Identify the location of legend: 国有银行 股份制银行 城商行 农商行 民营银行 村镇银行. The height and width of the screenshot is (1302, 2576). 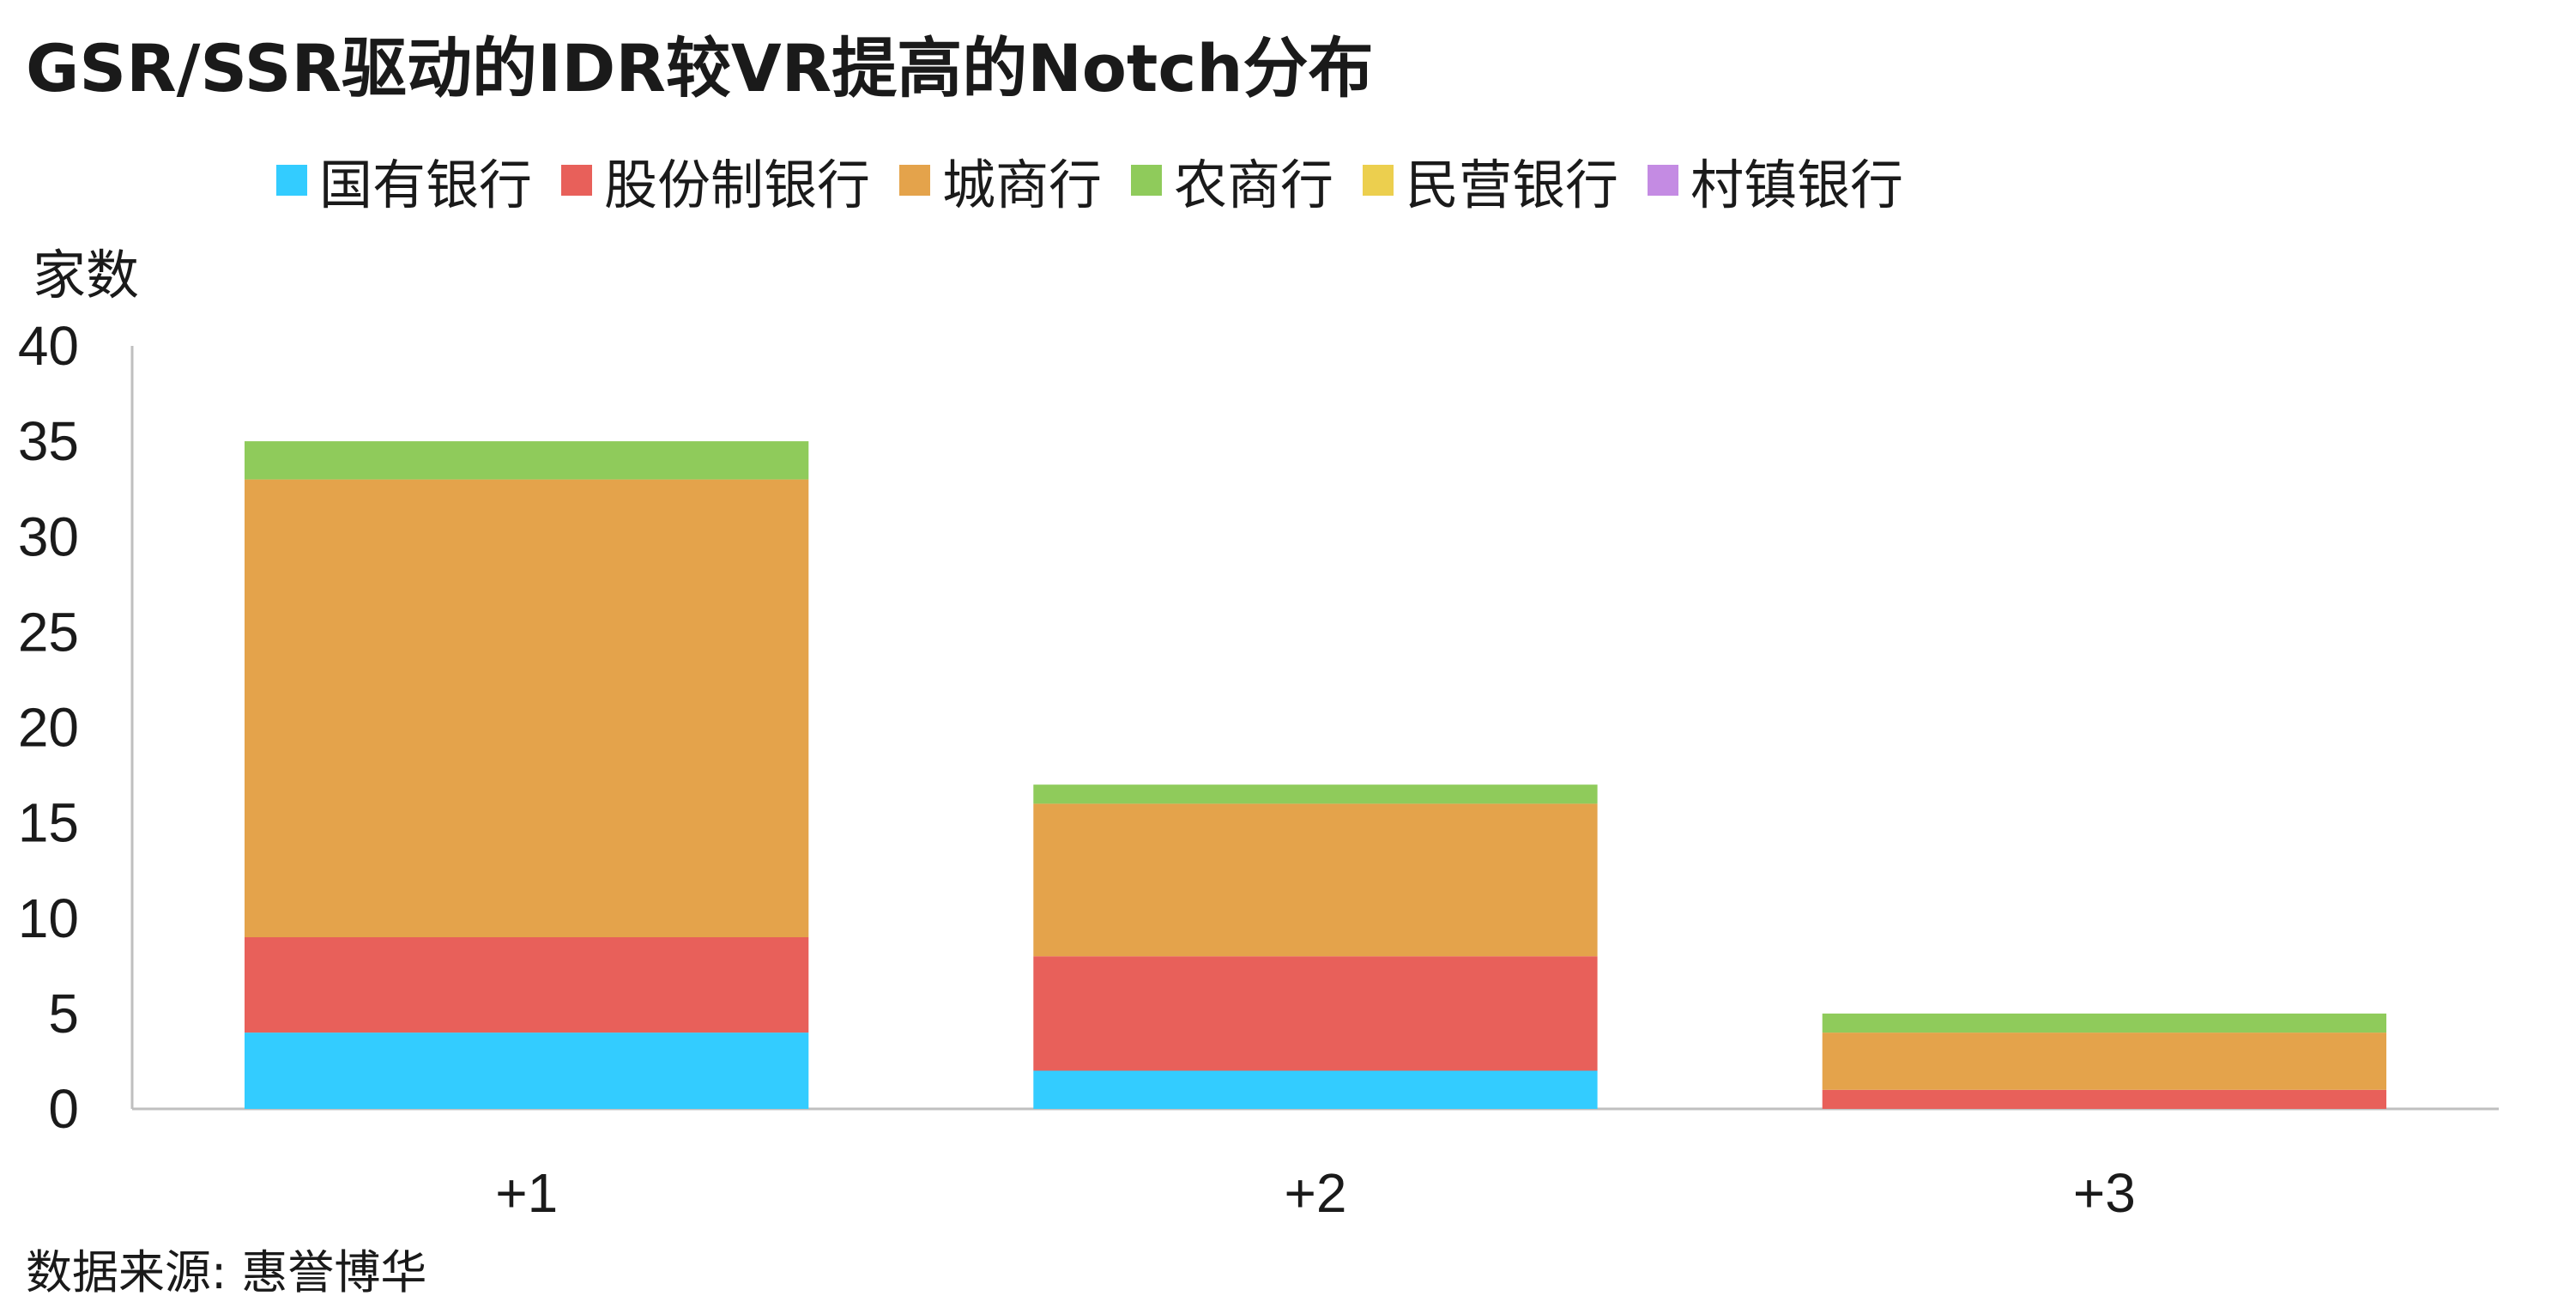
(1090, 181).